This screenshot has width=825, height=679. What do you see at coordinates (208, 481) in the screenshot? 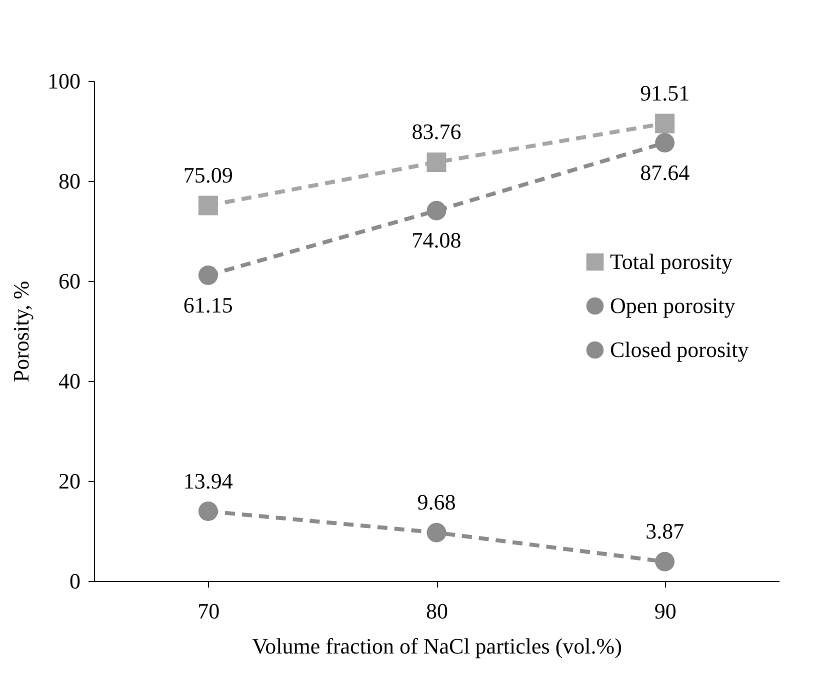
I see `data-label: 13.94` at bounding box center [208, 481].